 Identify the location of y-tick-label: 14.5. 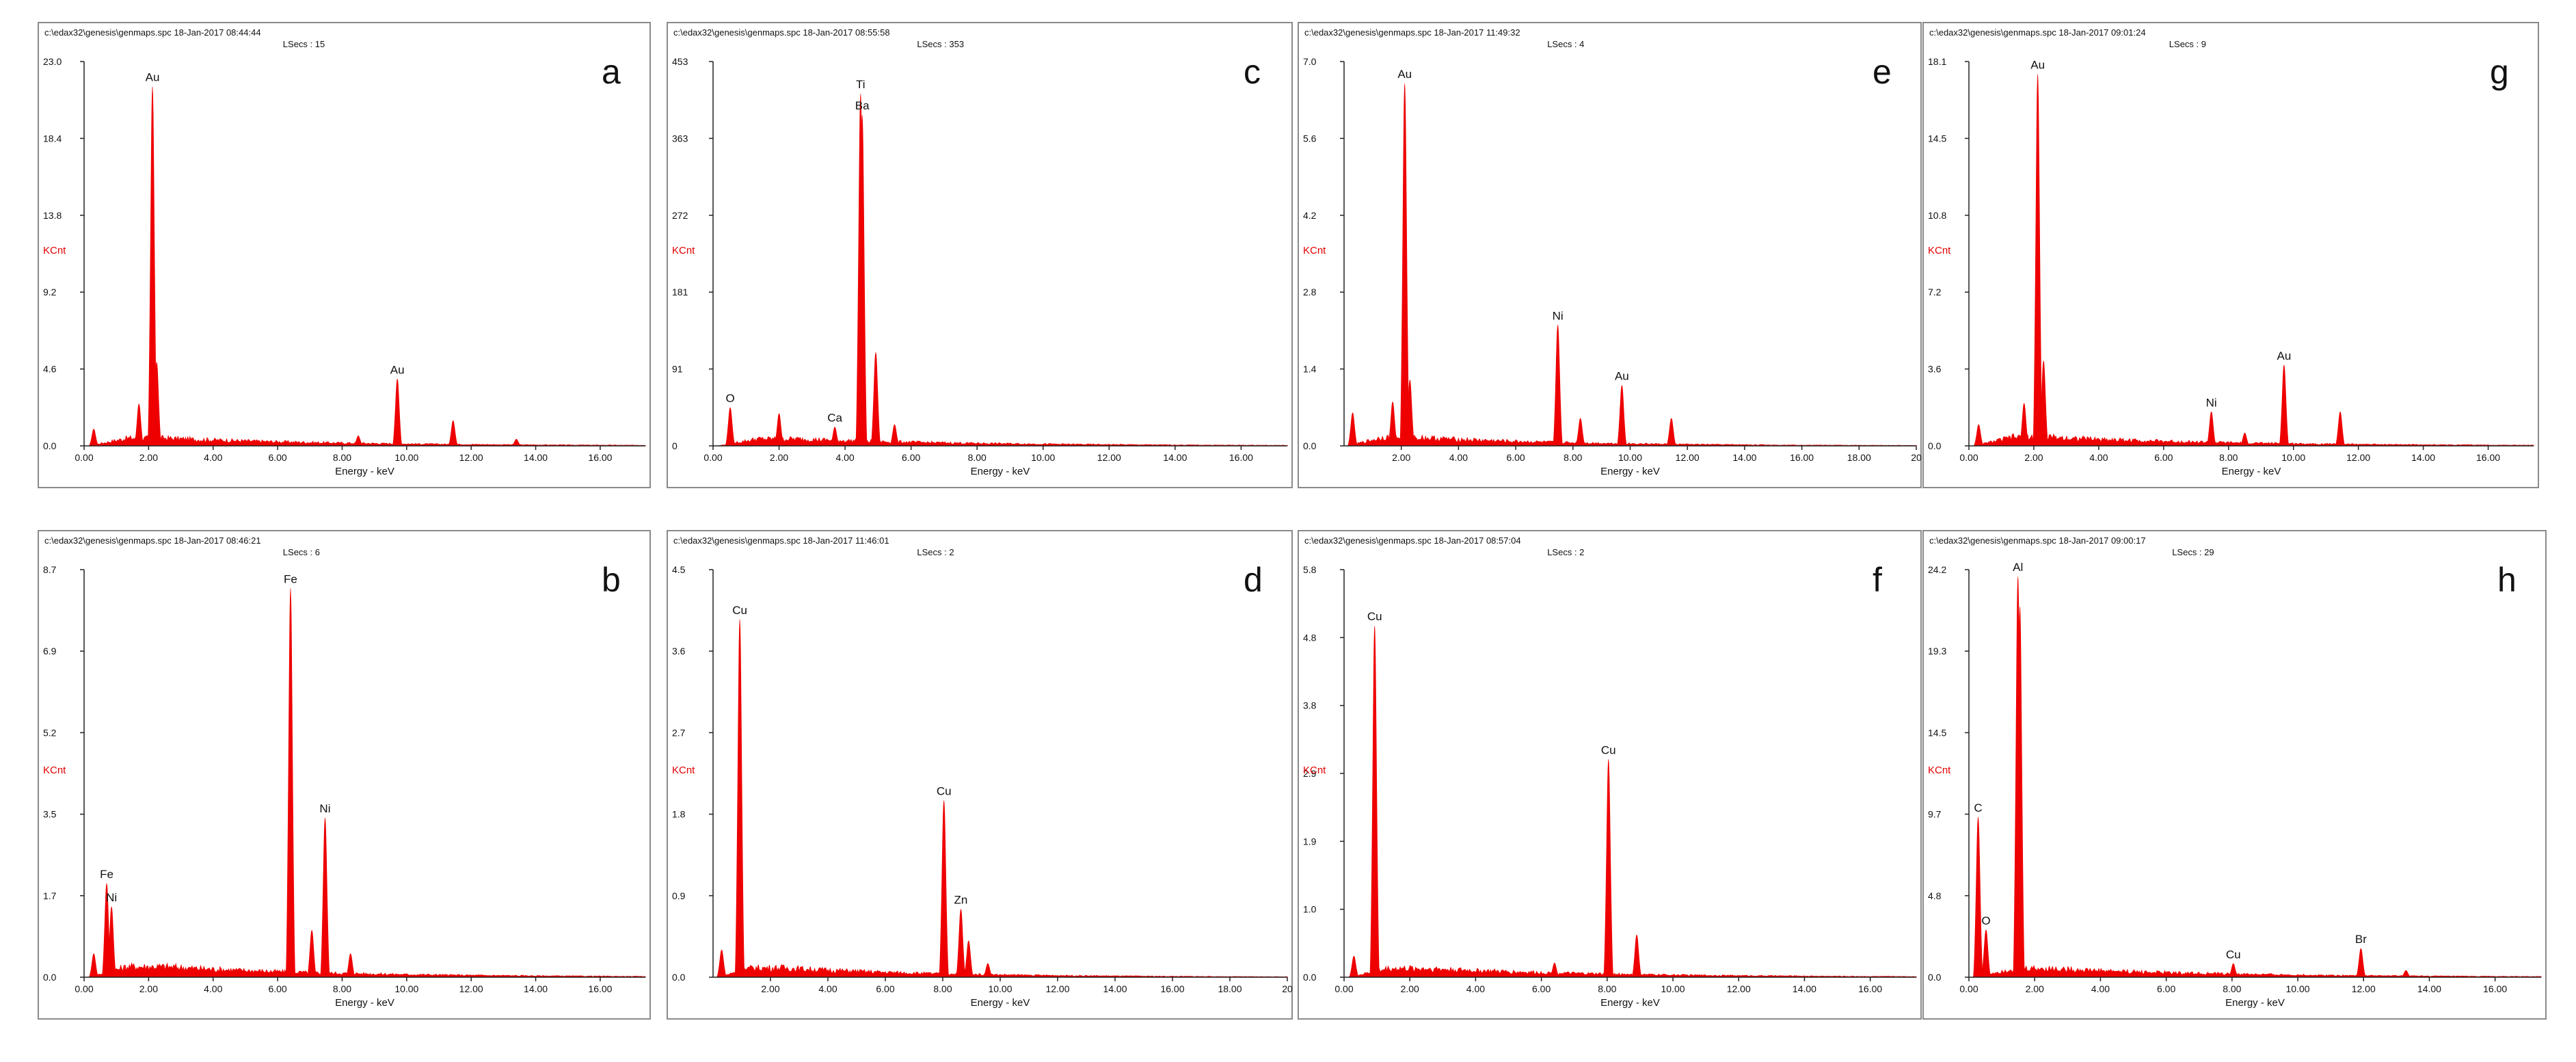
(1937, 732).